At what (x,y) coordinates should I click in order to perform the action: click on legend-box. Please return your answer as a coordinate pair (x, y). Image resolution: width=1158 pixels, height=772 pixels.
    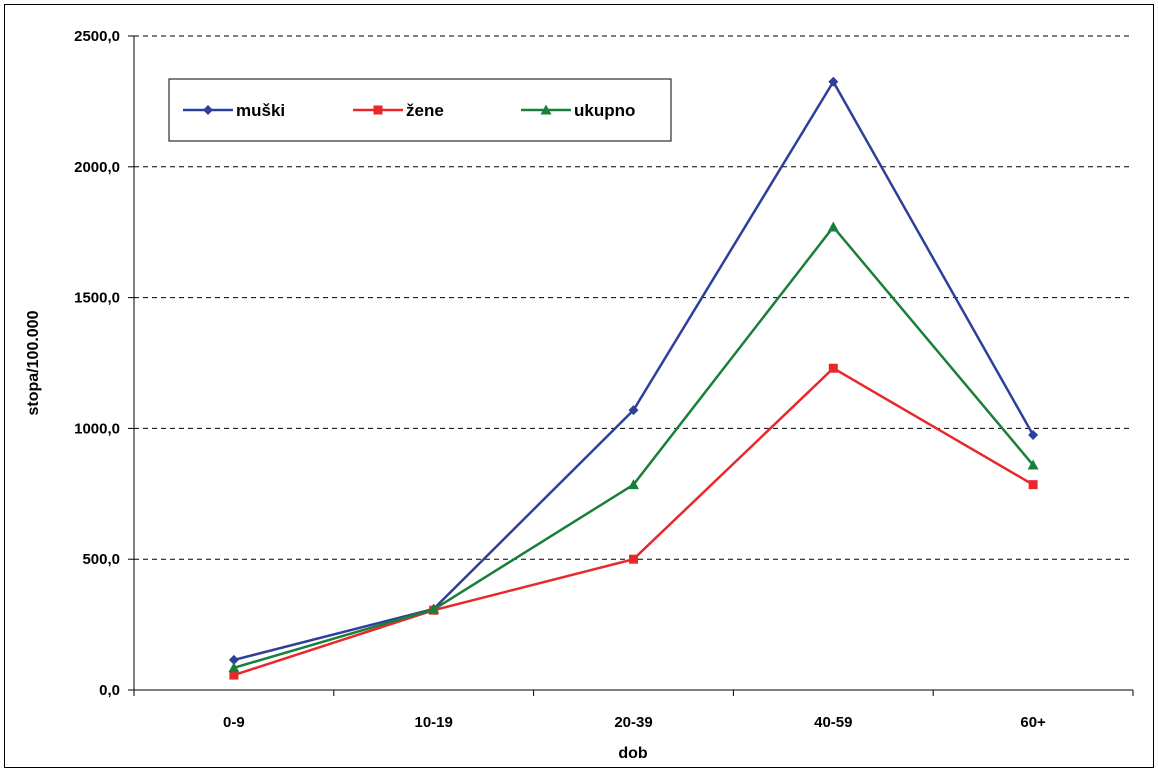
    Looking at the image, I should click on (420, 110).